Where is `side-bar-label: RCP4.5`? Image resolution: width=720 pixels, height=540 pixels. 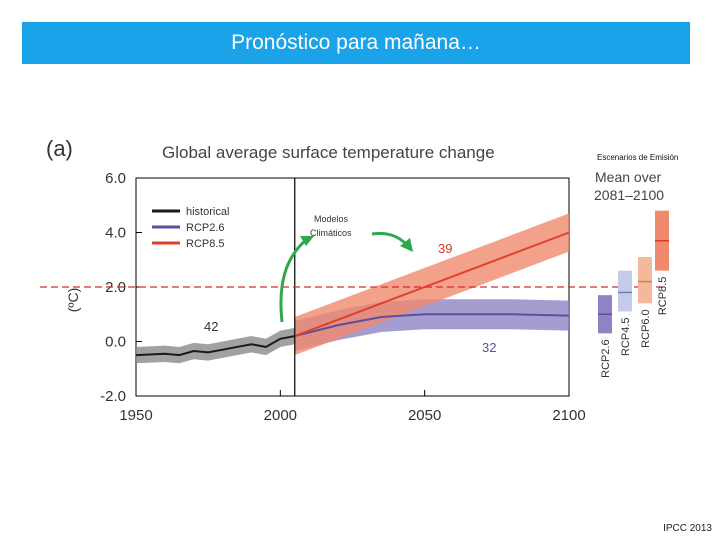
side-bar-label: RCP4.5 is located at coordinates (626, 337).